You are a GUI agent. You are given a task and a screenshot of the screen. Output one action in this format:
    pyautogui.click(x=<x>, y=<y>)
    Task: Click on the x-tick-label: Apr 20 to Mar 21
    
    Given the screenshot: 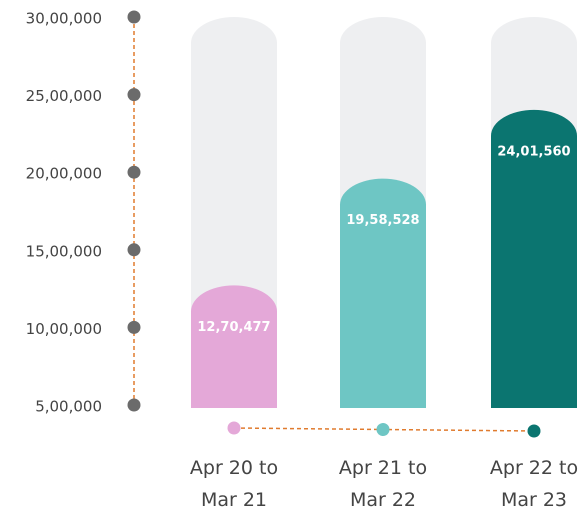 What is the action you would take?
    pyautogui.click(x=234, y=484)
    